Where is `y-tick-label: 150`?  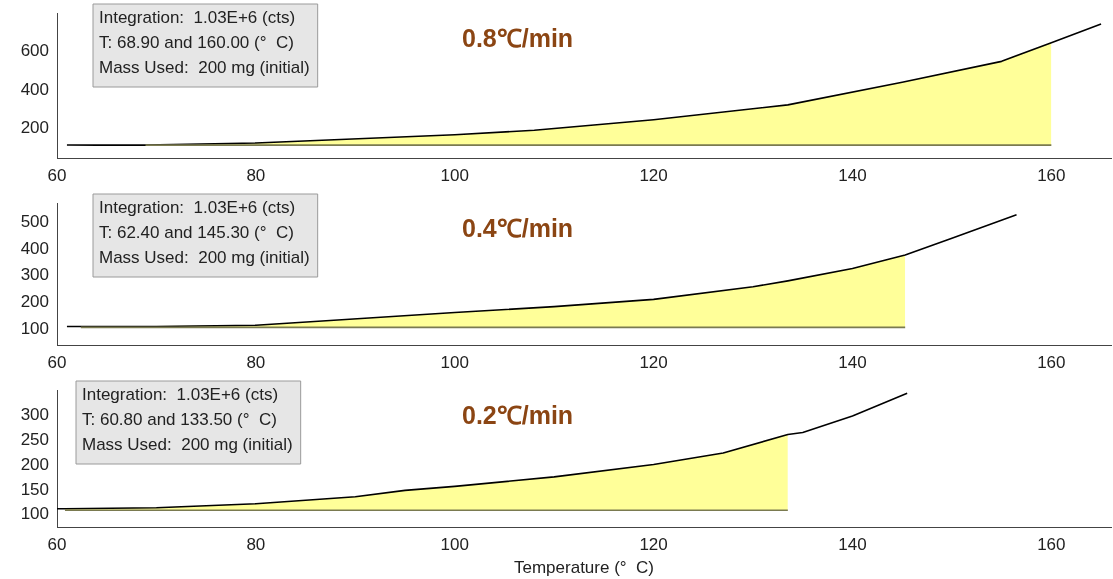 y-tick-label: 150 is located at coordinates (34, 489).